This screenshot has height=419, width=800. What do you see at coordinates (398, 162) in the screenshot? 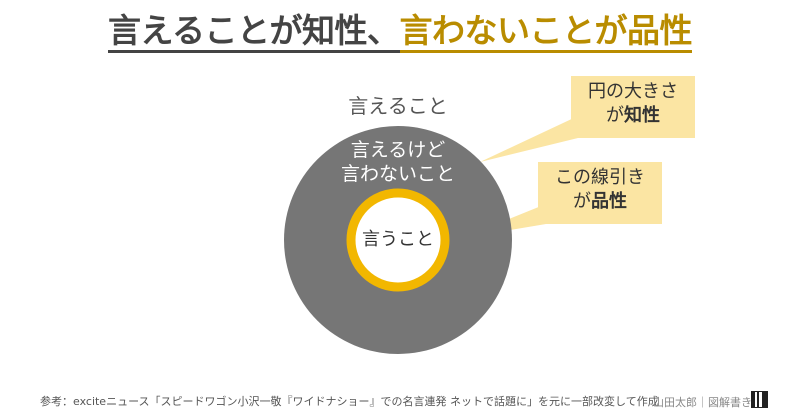
I see `middle-area-label: 言えるけど 言わないこと` at bounding box center [398, 162].